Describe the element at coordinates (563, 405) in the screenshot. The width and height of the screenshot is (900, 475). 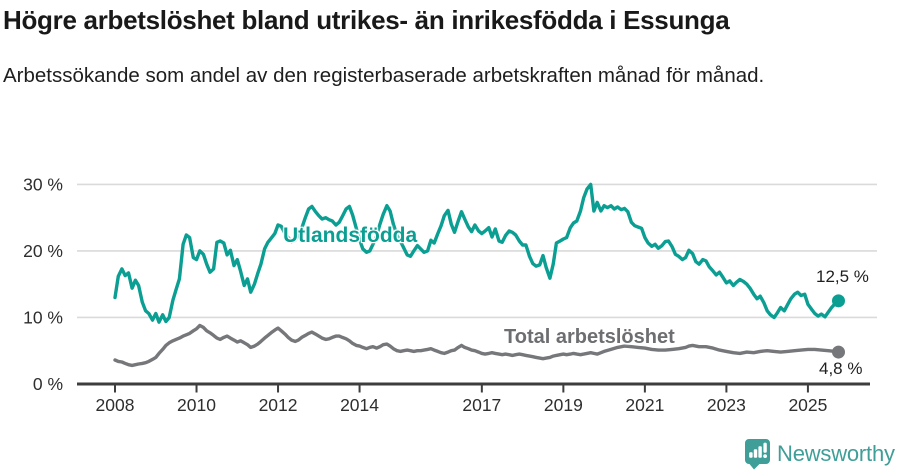
I see `x-tick-label-2019: 2019` at that location.